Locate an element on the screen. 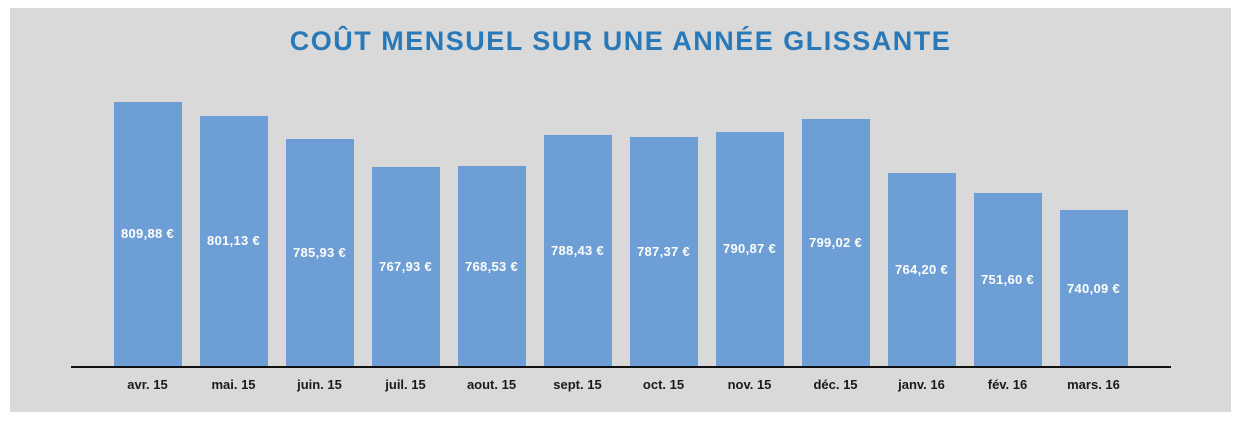  x-axis-label: sept. 15 is located at coordinates (577, 384).